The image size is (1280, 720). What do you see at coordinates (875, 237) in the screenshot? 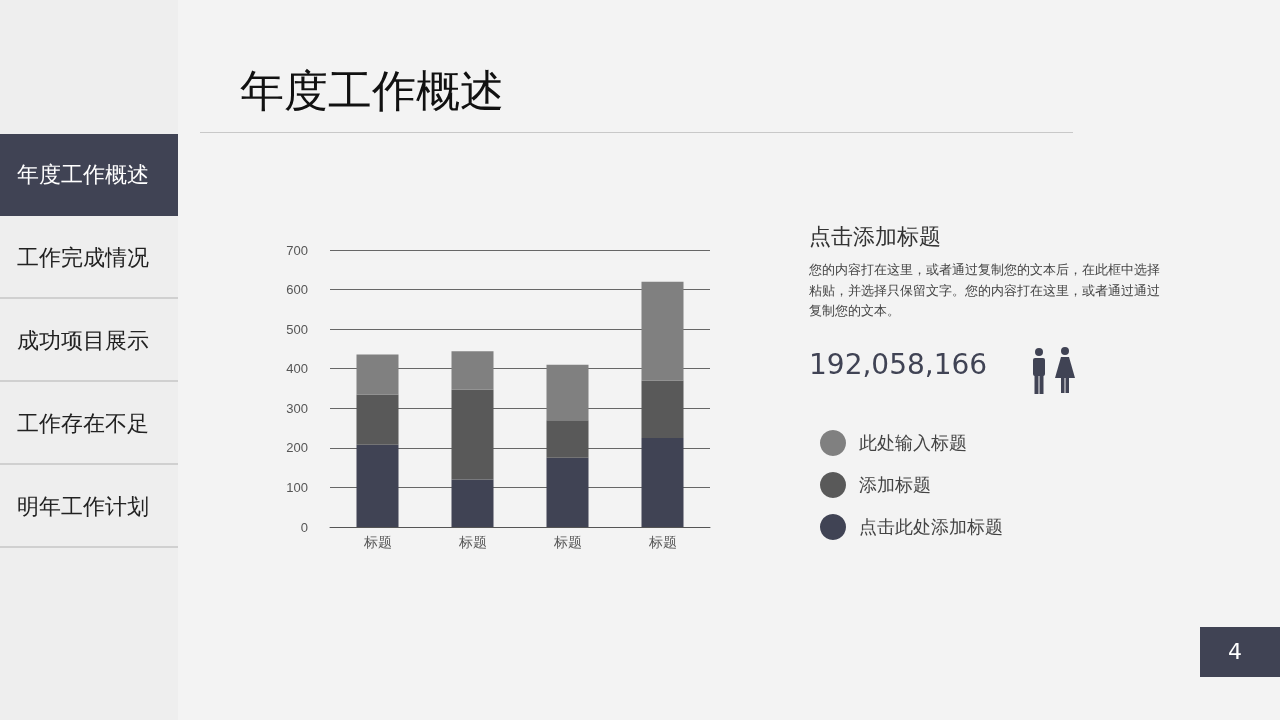
I see `text: 点击添加标题` at bounding box center [875, 237].